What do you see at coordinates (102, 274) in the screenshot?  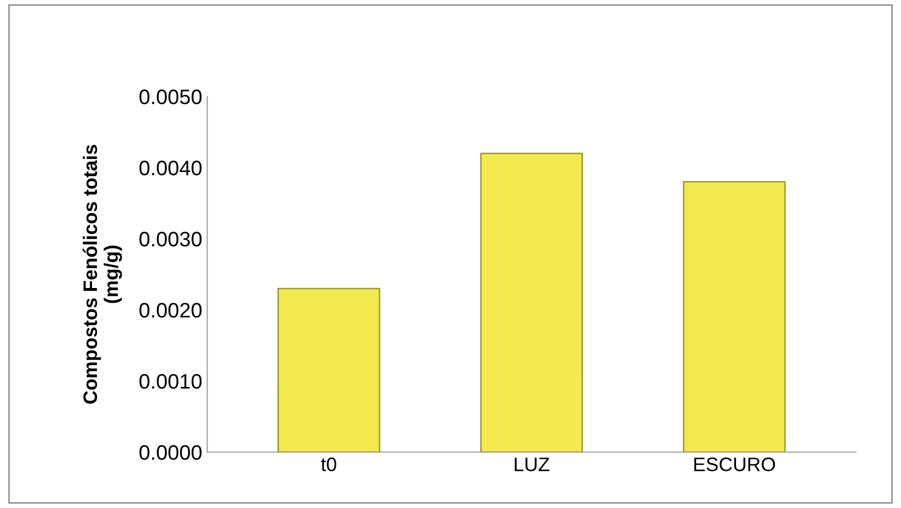 I see `y-axis-title: Compostos Fenólicos totais (mg/g)` at bounding box center [102, 274].